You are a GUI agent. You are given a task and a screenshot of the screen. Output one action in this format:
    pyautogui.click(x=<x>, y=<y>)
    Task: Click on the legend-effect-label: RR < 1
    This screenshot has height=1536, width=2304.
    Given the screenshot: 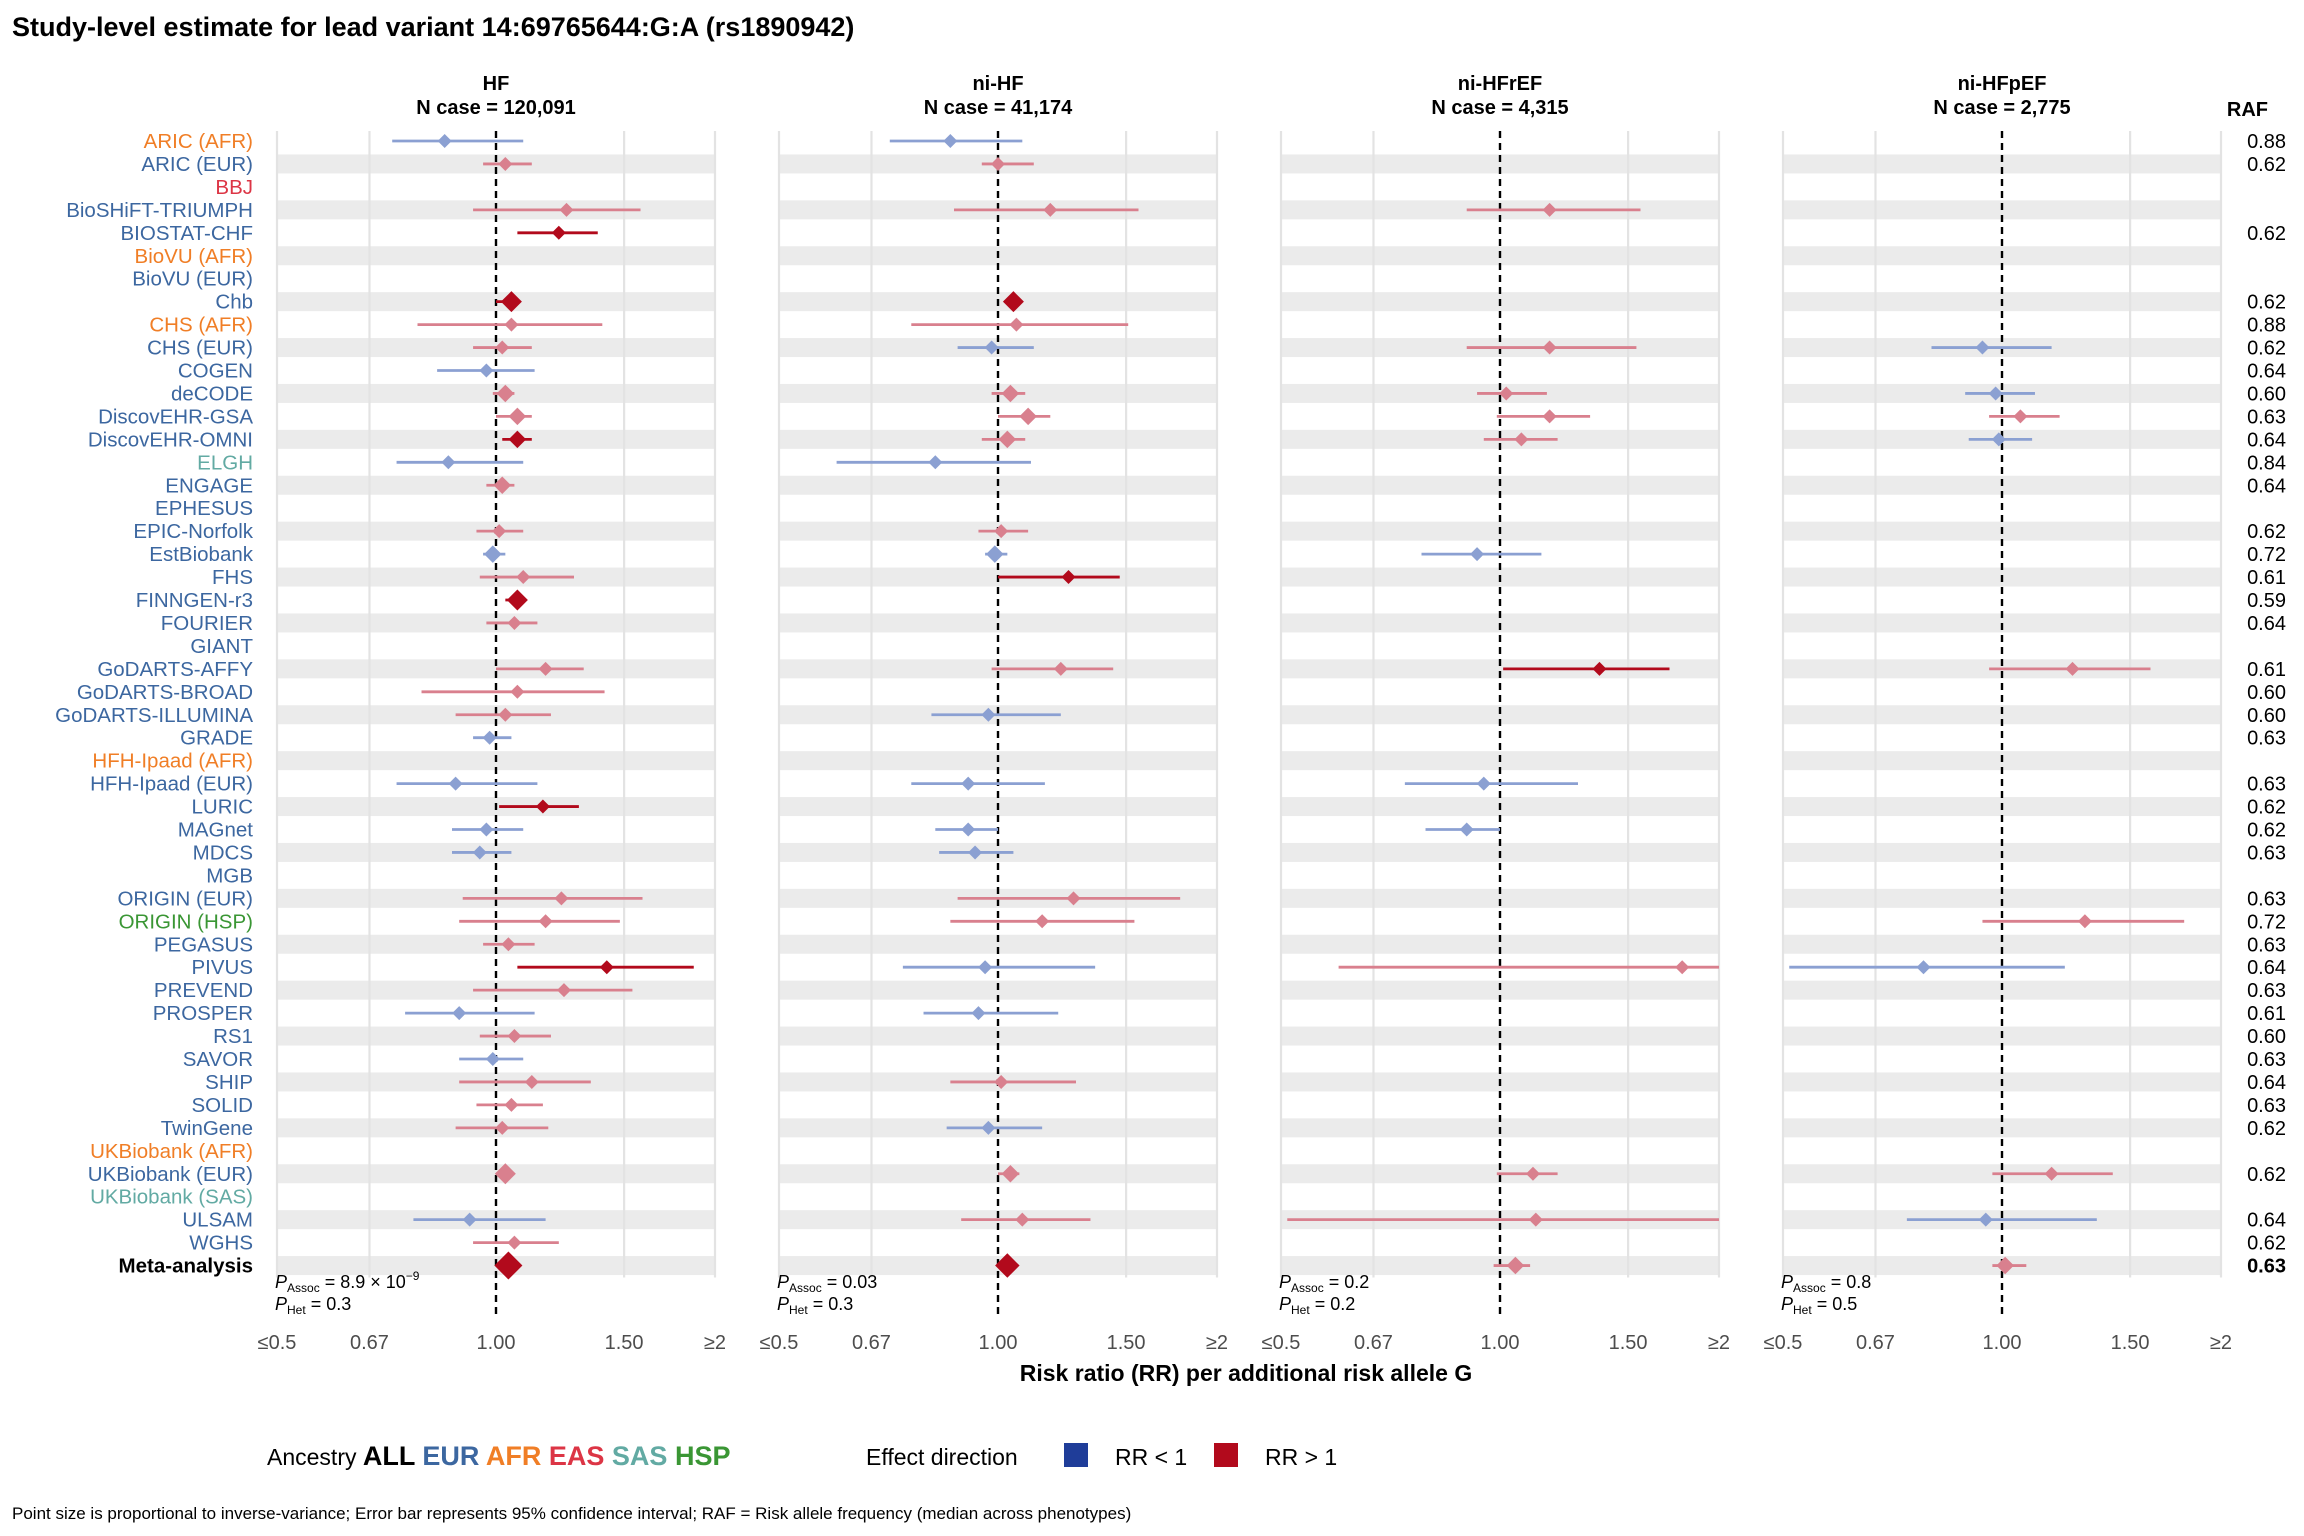 What is the action you would take?
    pyautogui.click(x=1151, y=1457)
    